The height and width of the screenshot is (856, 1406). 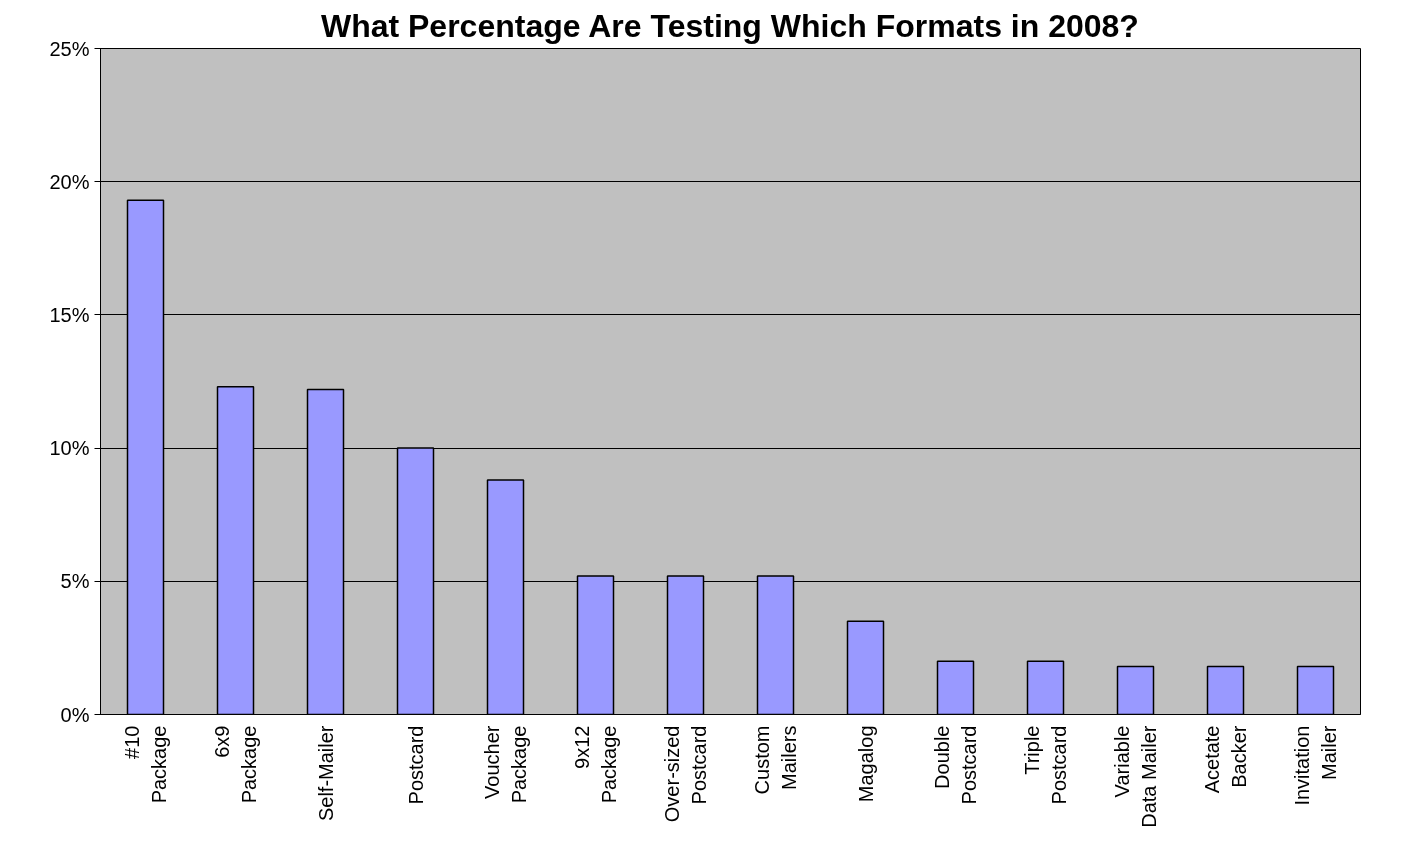 What do you see at coordinates (505, 764) in the screenshot?
I see `x-tick-label: Voucher Package` at bounding box center [505, 764].